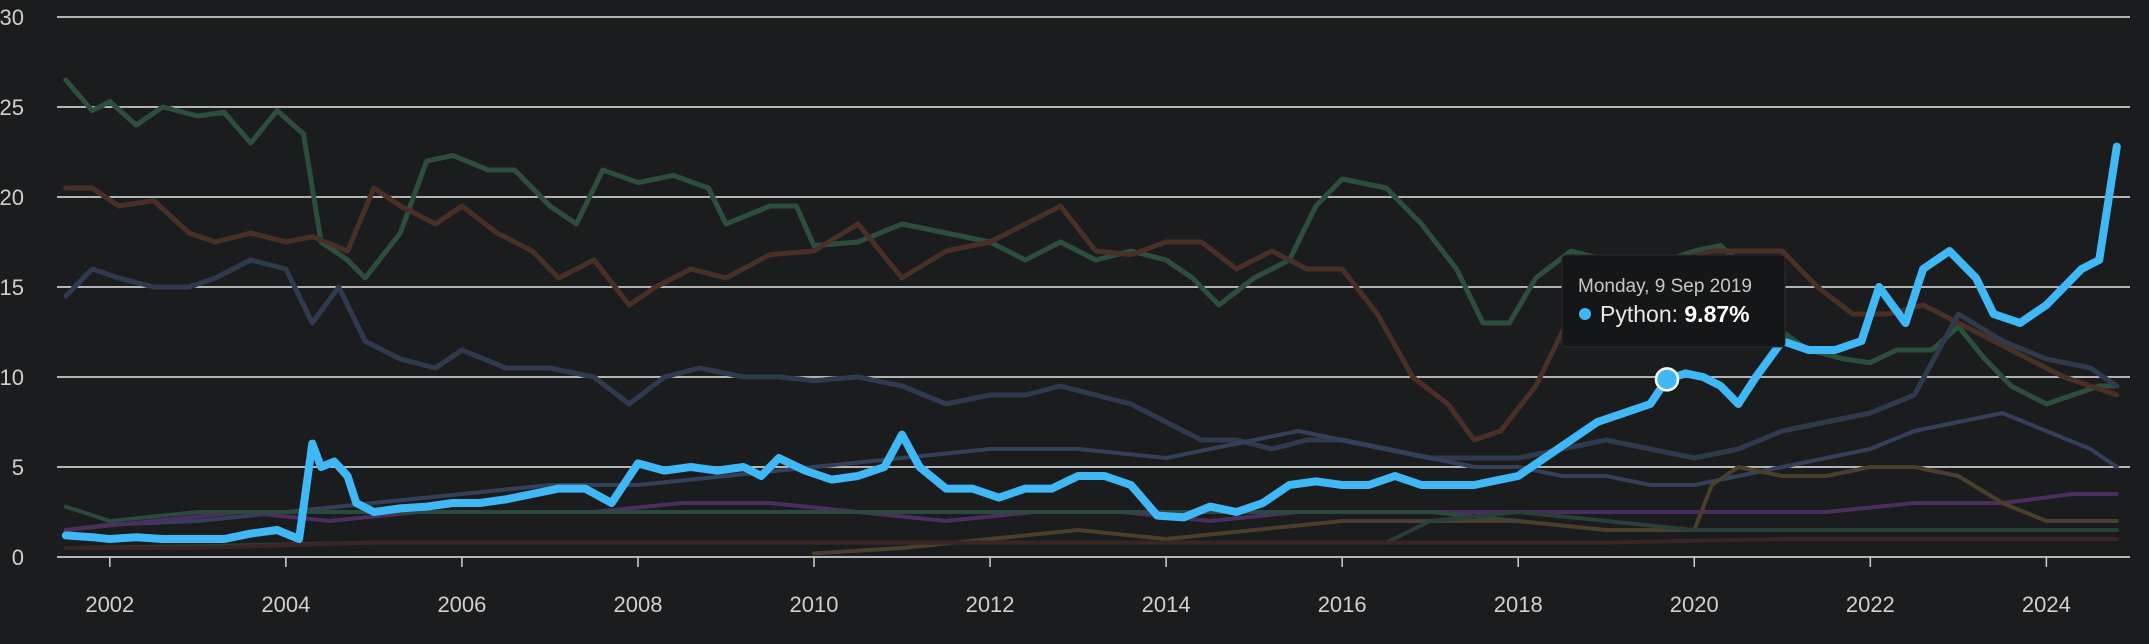 The image size is (2149, 644). Describe the element at coordinates (990, 604) in the screenshot. I see `x-tick-label: 2012` at that location.